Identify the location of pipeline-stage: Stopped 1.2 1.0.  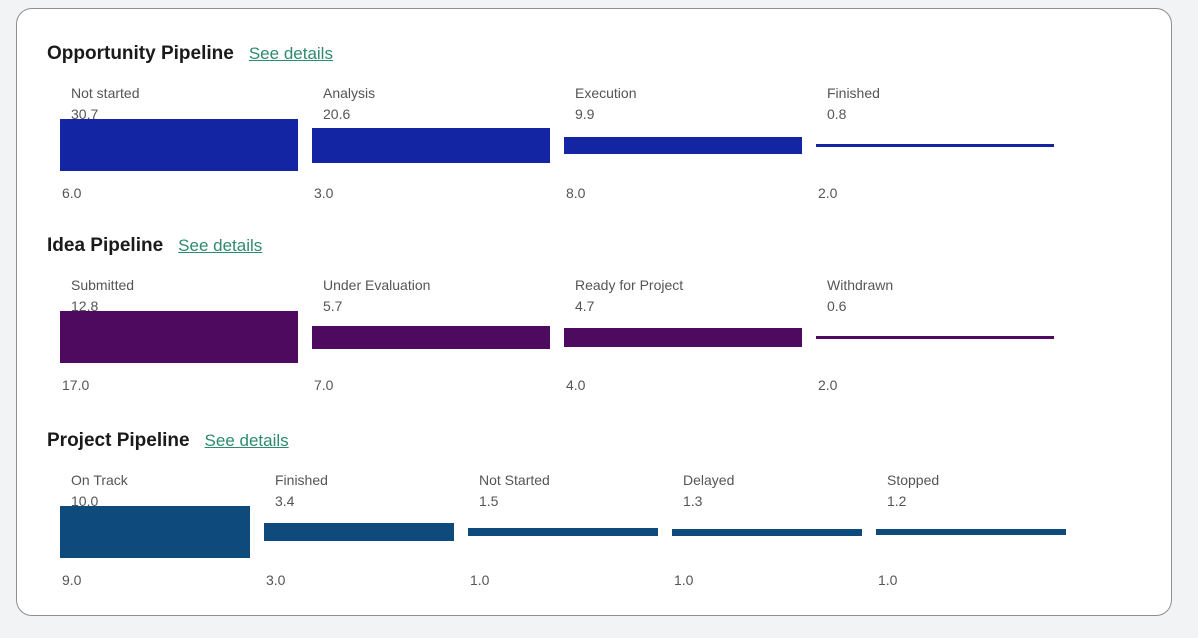
(971, 537).